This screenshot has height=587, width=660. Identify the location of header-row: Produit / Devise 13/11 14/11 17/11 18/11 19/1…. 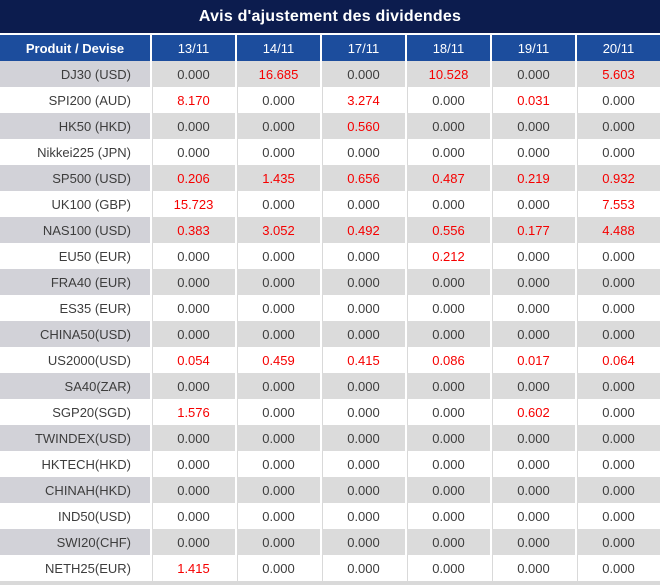
(330, 48).